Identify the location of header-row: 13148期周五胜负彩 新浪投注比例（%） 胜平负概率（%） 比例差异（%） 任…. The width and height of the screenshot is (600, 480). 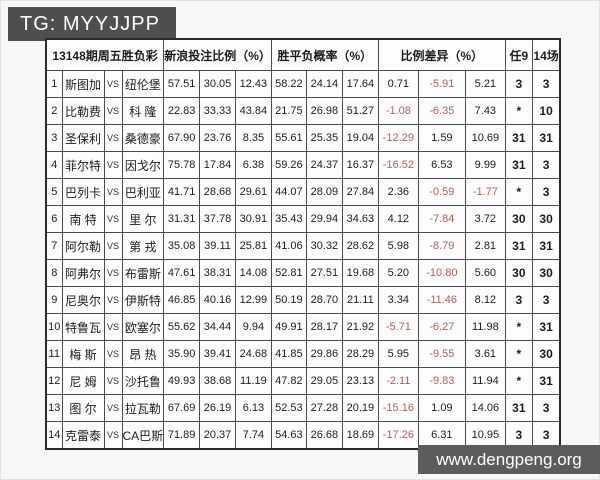
(303, 54).